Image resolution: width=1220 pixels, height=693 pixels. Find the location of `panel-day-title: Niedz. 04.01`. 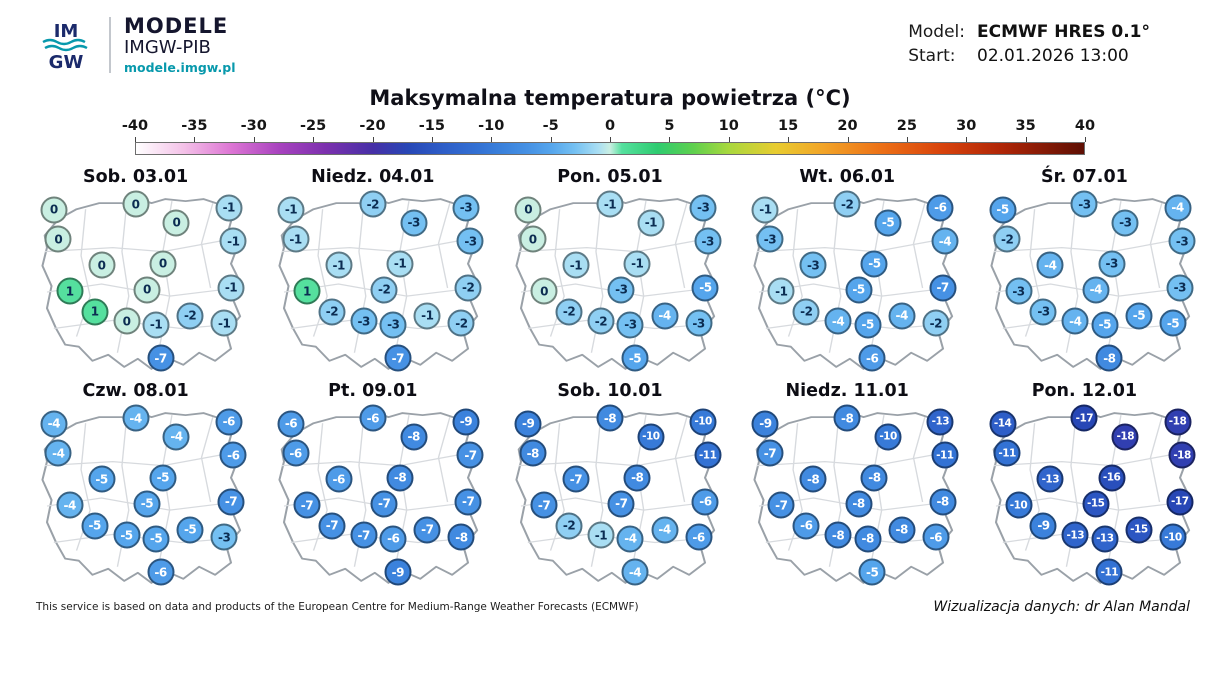

panel-day-title: Niedz. 04.01 is located at coordinates (373, 177).